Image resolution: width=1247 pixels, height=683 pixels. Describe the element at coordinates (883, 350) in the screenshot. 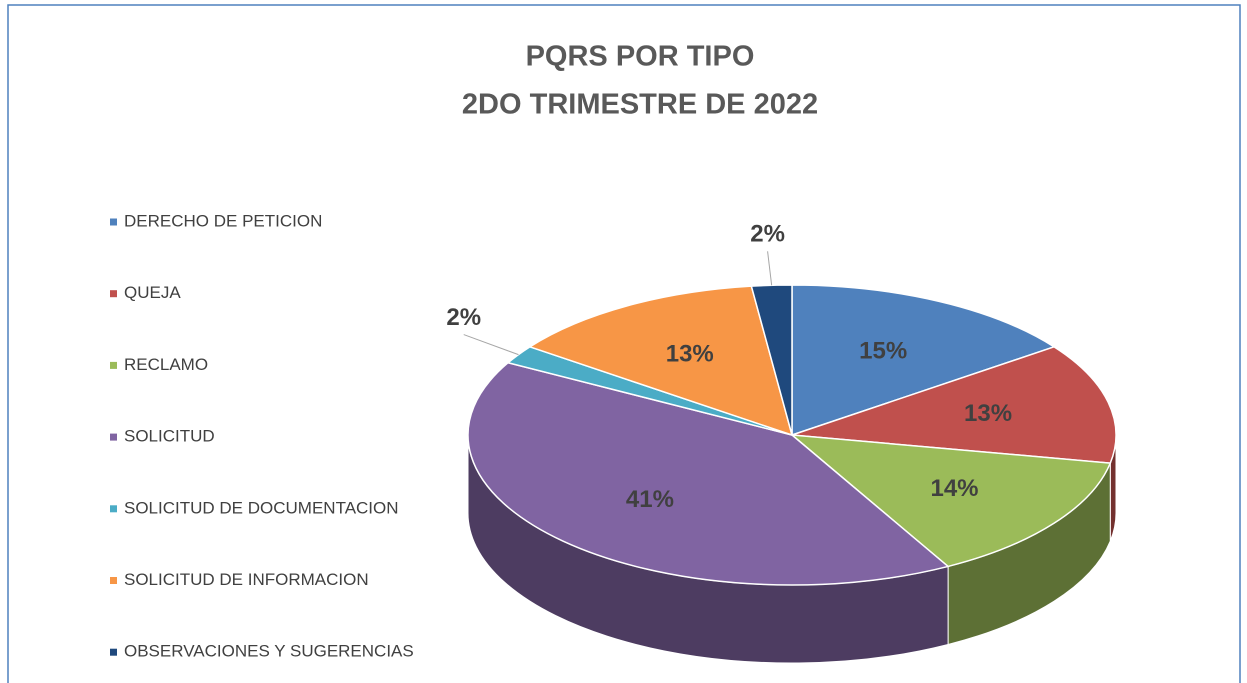

I see `data-label: 15%` at that location.